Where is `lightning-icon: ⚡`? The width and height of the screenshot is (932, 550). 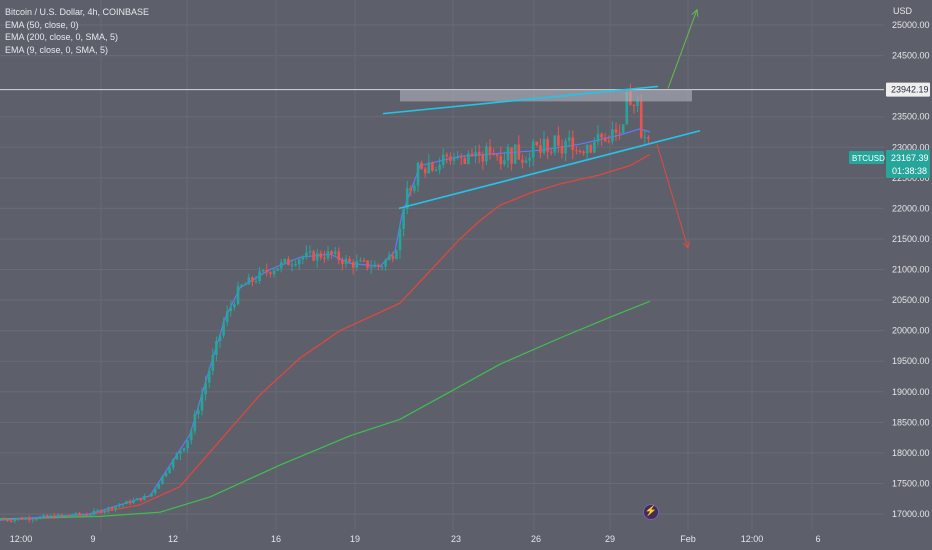 lightning-icon: ⚡ is located at coordinates (651, 512).